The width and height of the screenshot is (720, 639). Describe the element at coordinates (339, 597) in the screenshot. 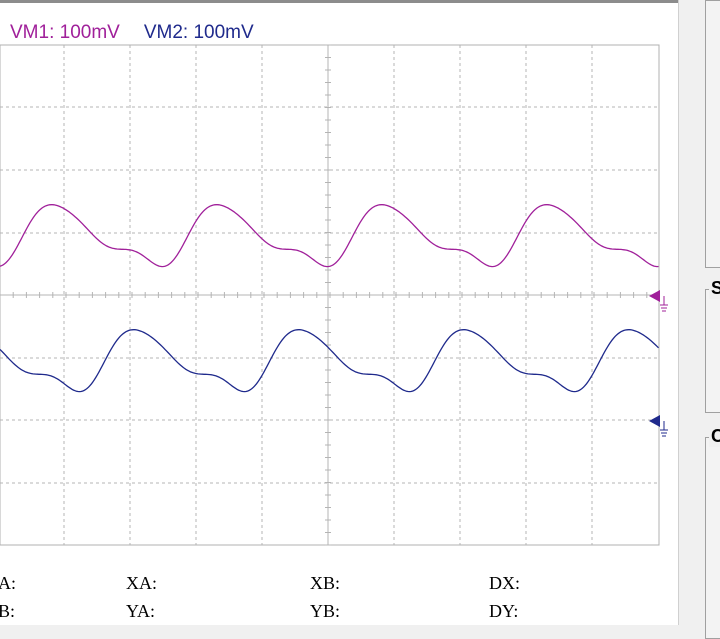

I see `cursor-readouts: A: B: XA: YA: XB: YB: DX: DY:` at that location.